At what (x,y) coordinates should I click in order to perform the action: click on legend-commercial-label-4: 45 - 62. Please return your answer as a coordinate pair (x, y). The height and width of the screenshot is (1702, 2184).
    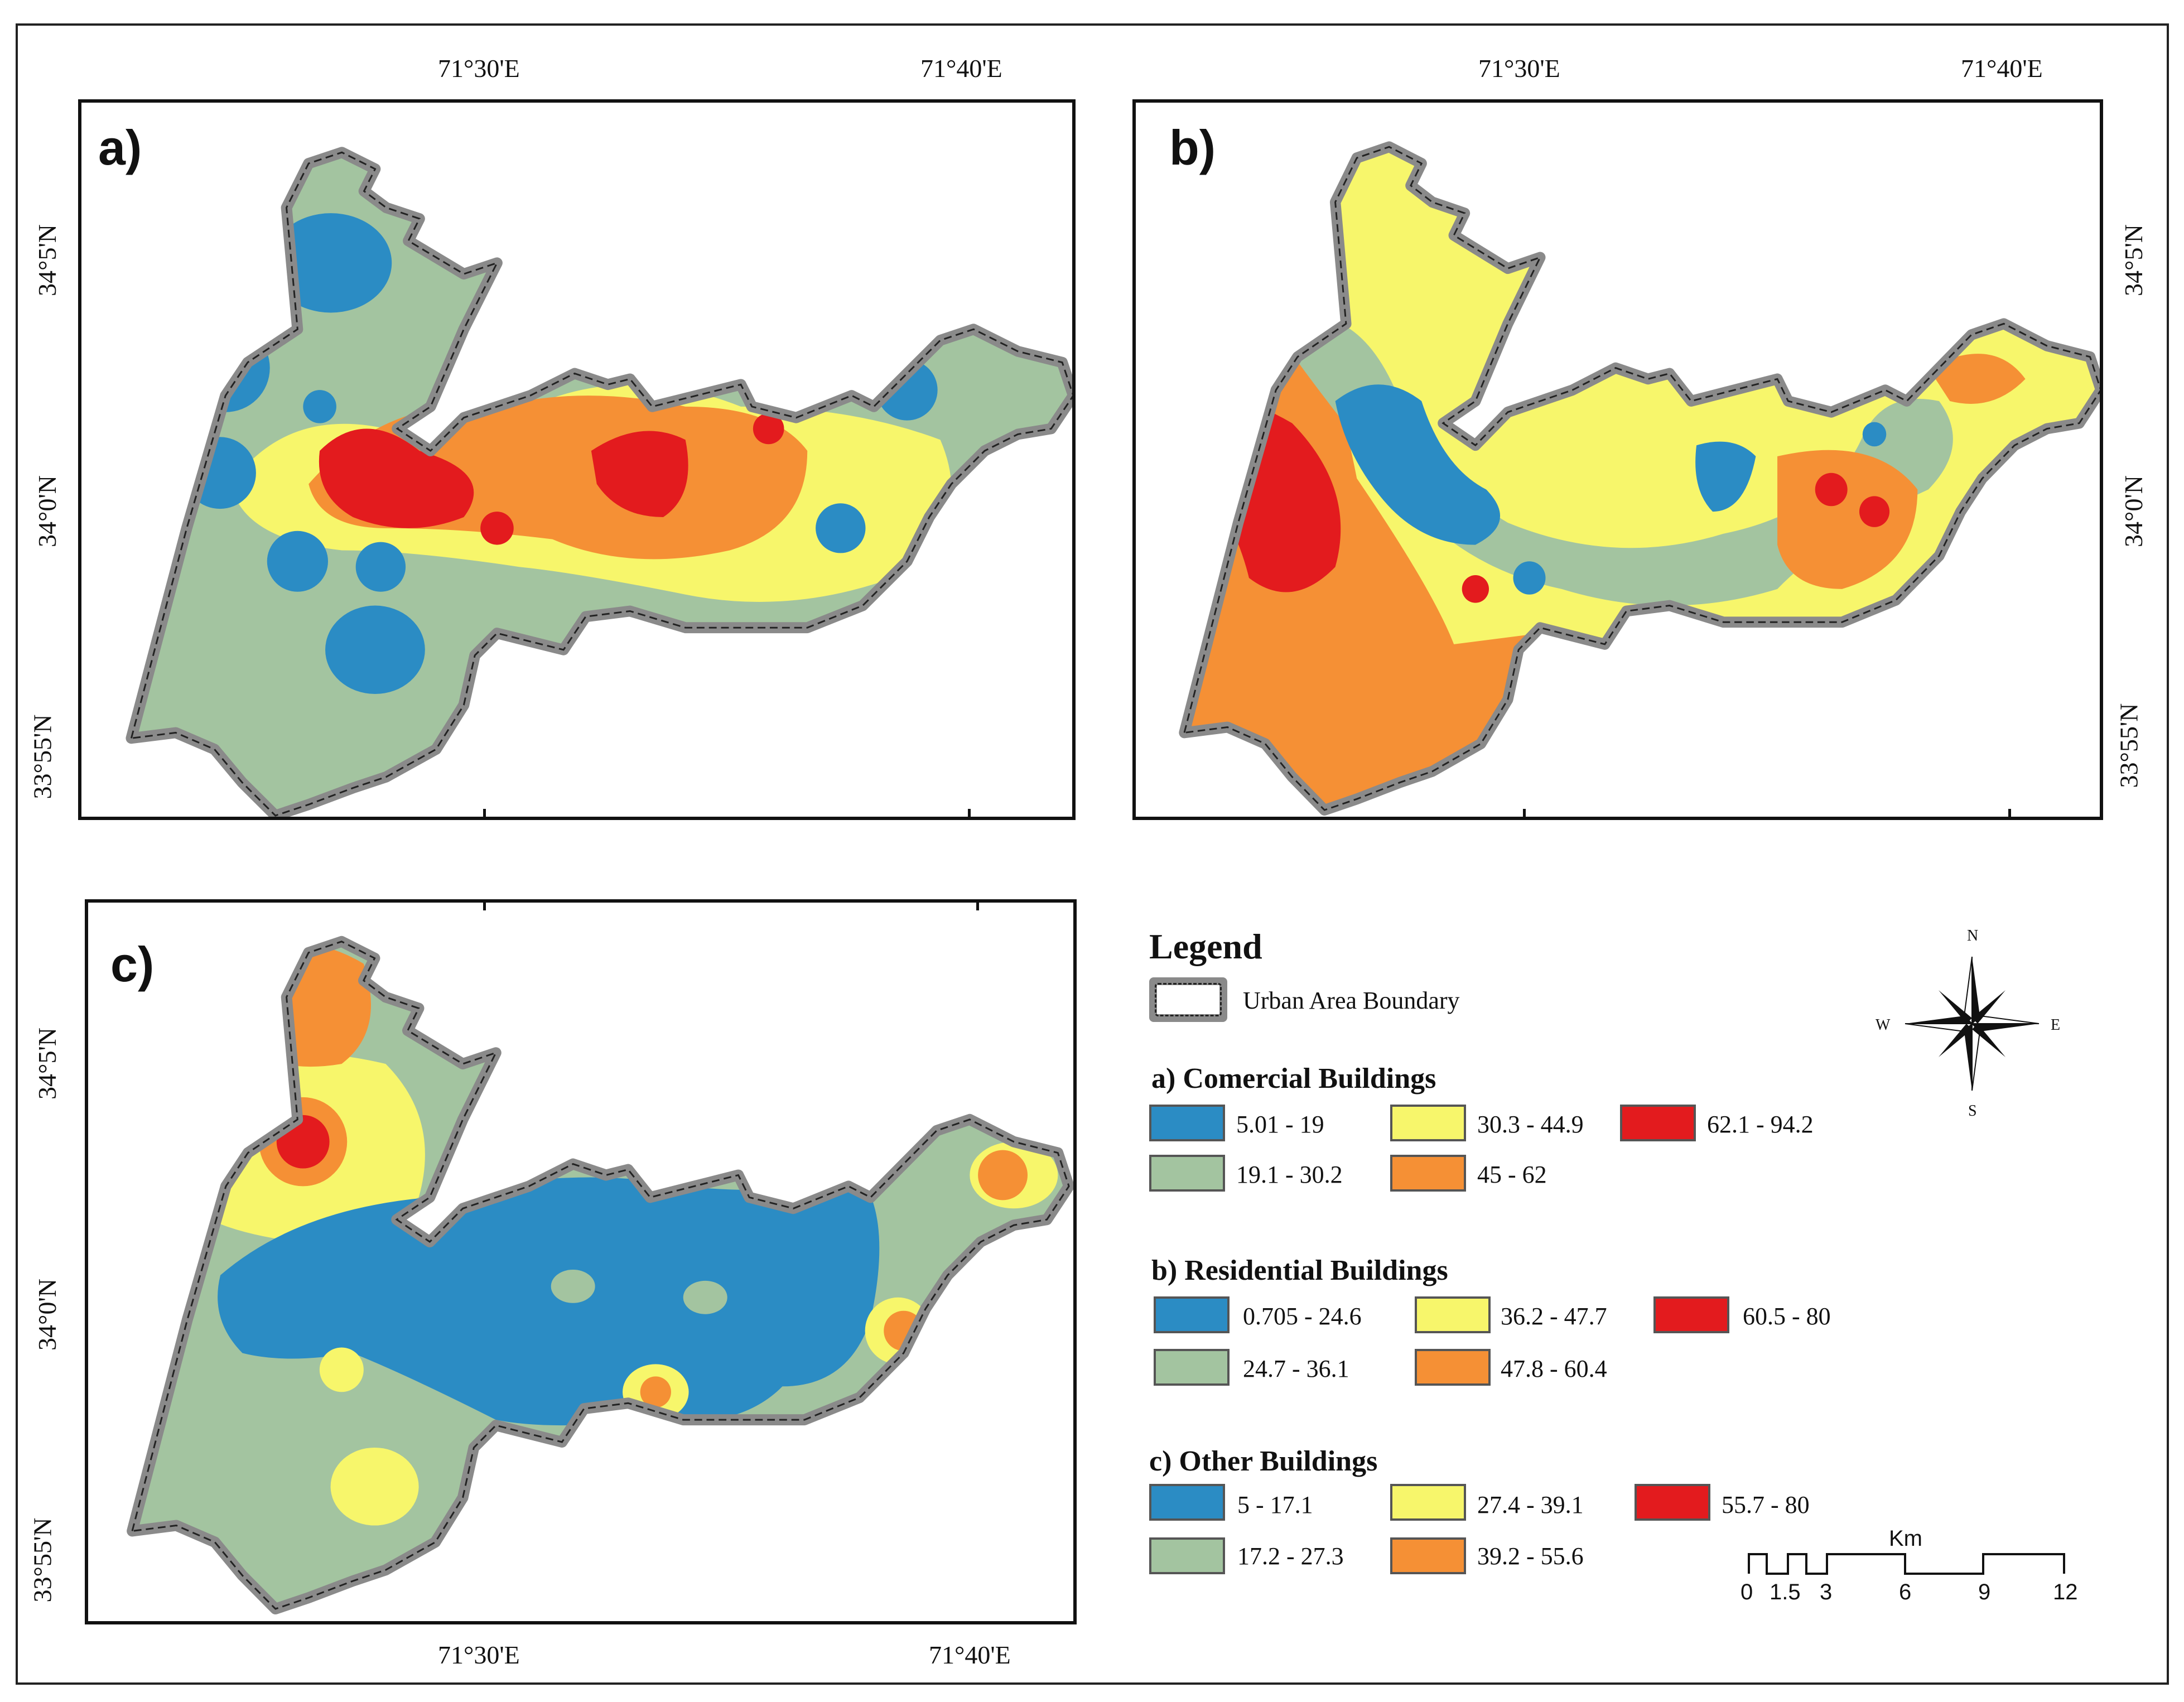
    Looking at the image, I should click on (1512, 1175).